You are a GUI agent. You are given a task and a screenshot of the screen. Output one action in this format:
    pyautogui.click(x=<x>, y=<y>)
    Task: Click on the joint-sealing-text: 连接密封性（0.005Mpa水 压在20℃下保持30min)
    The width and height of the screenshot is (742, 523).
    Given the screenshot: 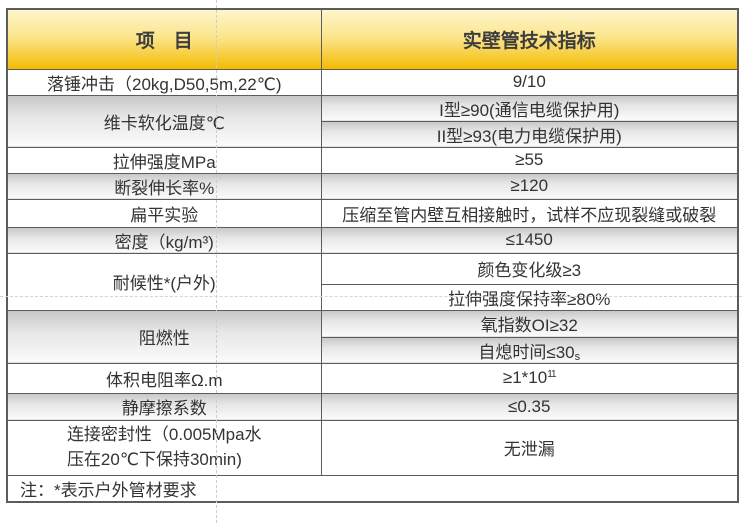 What is the action you would take?
    pyautogui.click(x=164, y=447)
    